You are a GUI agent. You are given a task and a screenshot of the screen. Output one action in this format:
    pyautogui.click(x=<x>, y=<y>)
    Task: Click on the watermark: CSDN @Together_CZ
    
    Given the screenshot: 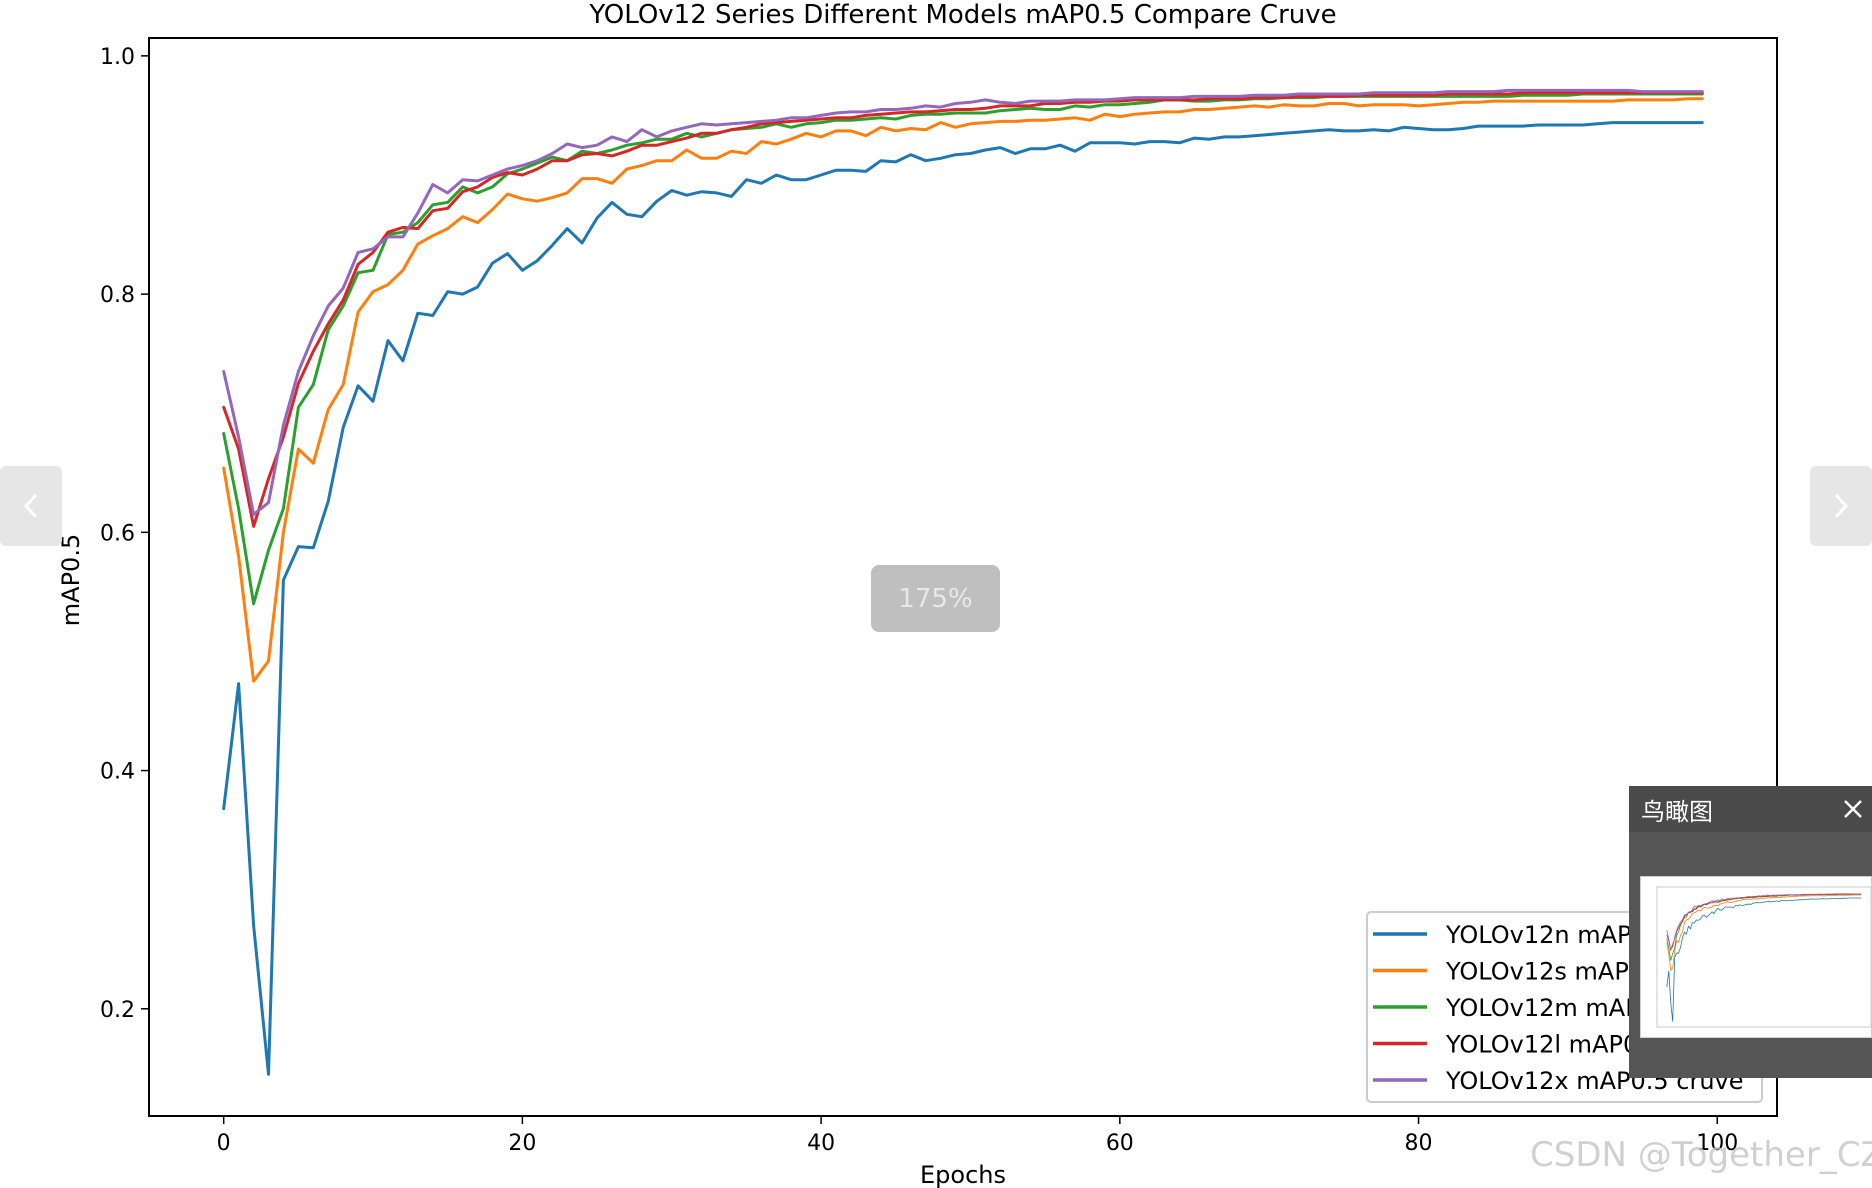 What is the action you would take?
    pyautogui.click(x=1701, y=1155)
    